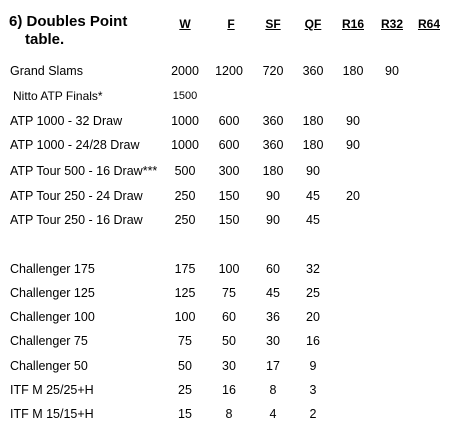 Image resolution: width=450 pixels, height=425 pixels. What do you see at coordinates (185, 269) in the screenshot?
I see `table-cell-w: 175` at bounding box center [185, 269].